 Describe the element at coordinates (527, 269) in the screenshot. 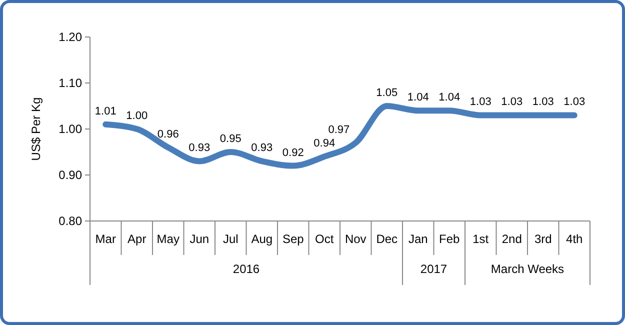

I see `text: March Weeks` at that location.